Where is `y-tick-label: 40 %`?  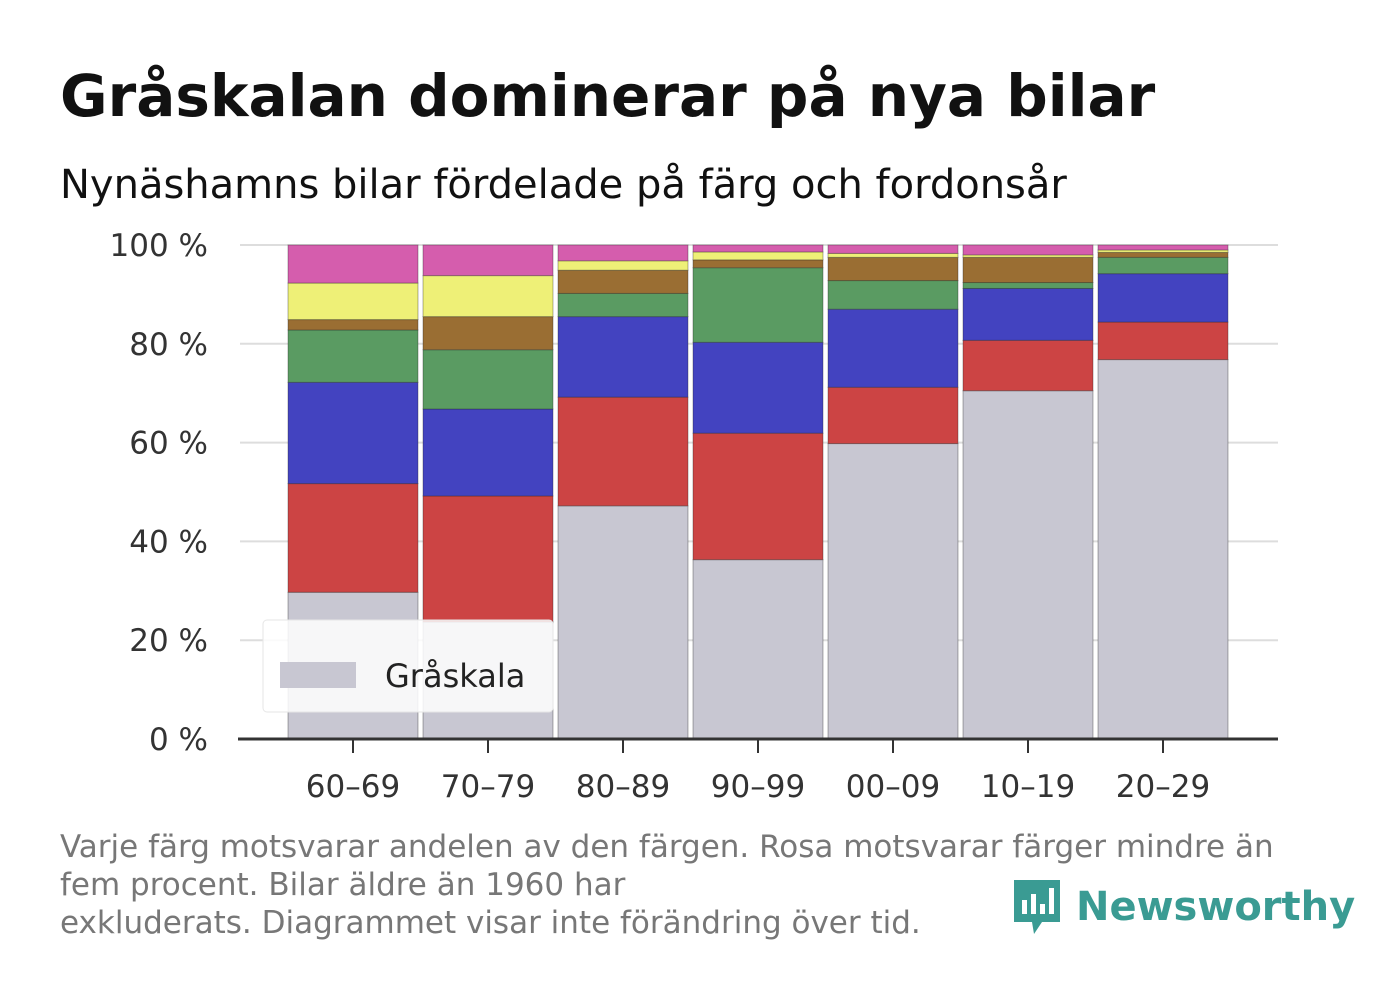
y-tick-label: 40 % is located at coordinates (168, 542).